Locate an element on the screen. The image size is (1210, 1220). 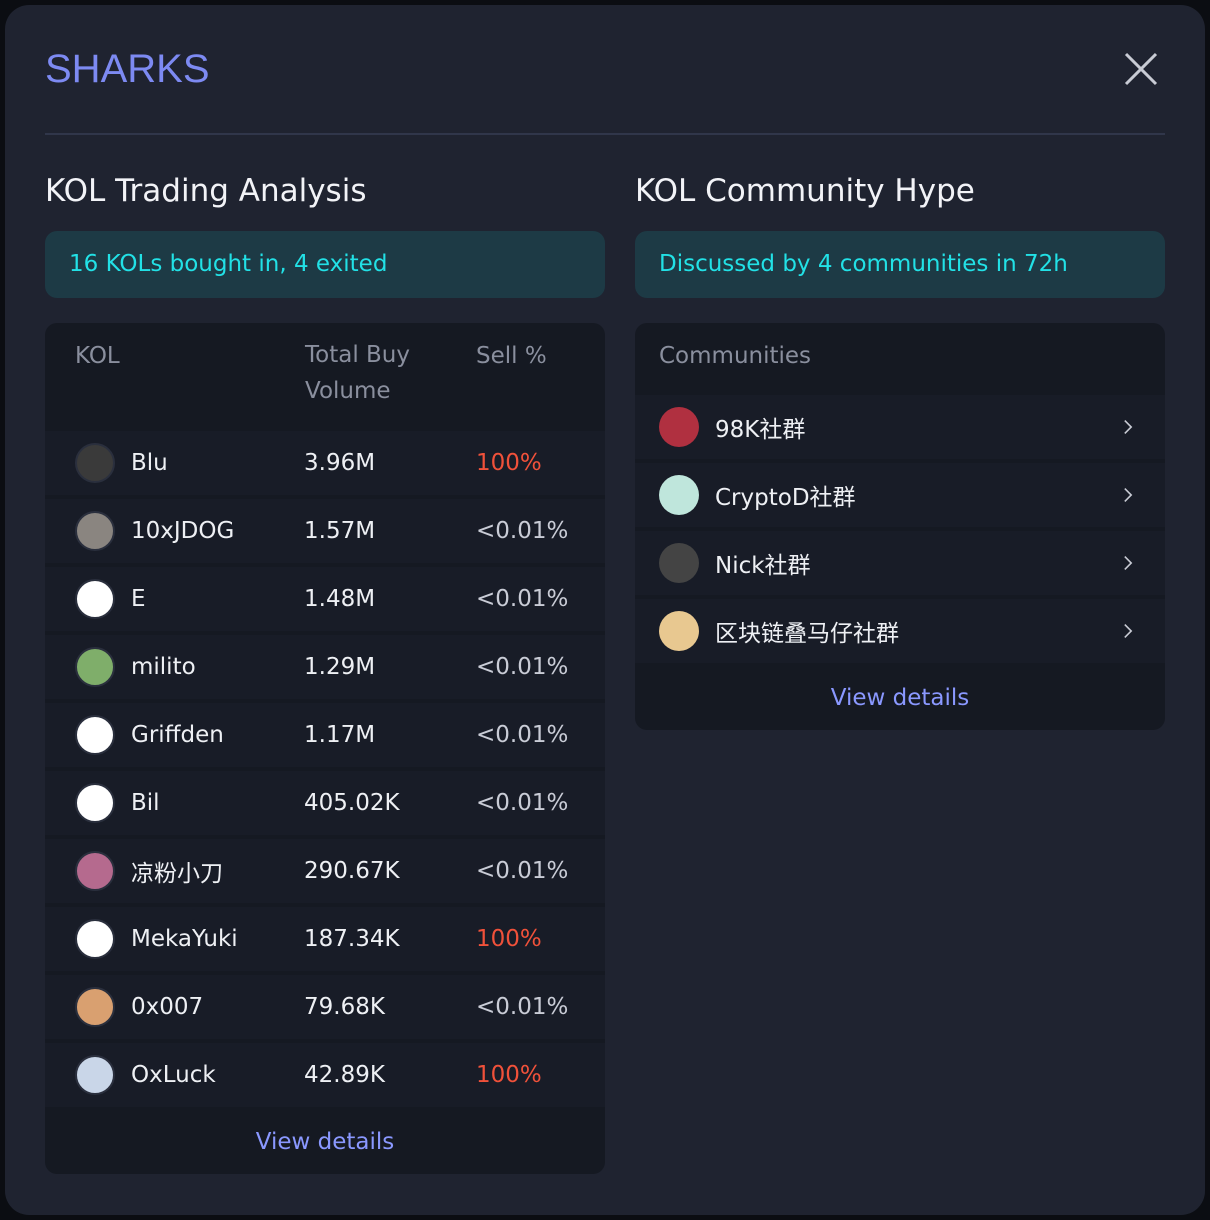
kol-row: Bil 405.02K <0.01% is located at coordinates (325, 803).